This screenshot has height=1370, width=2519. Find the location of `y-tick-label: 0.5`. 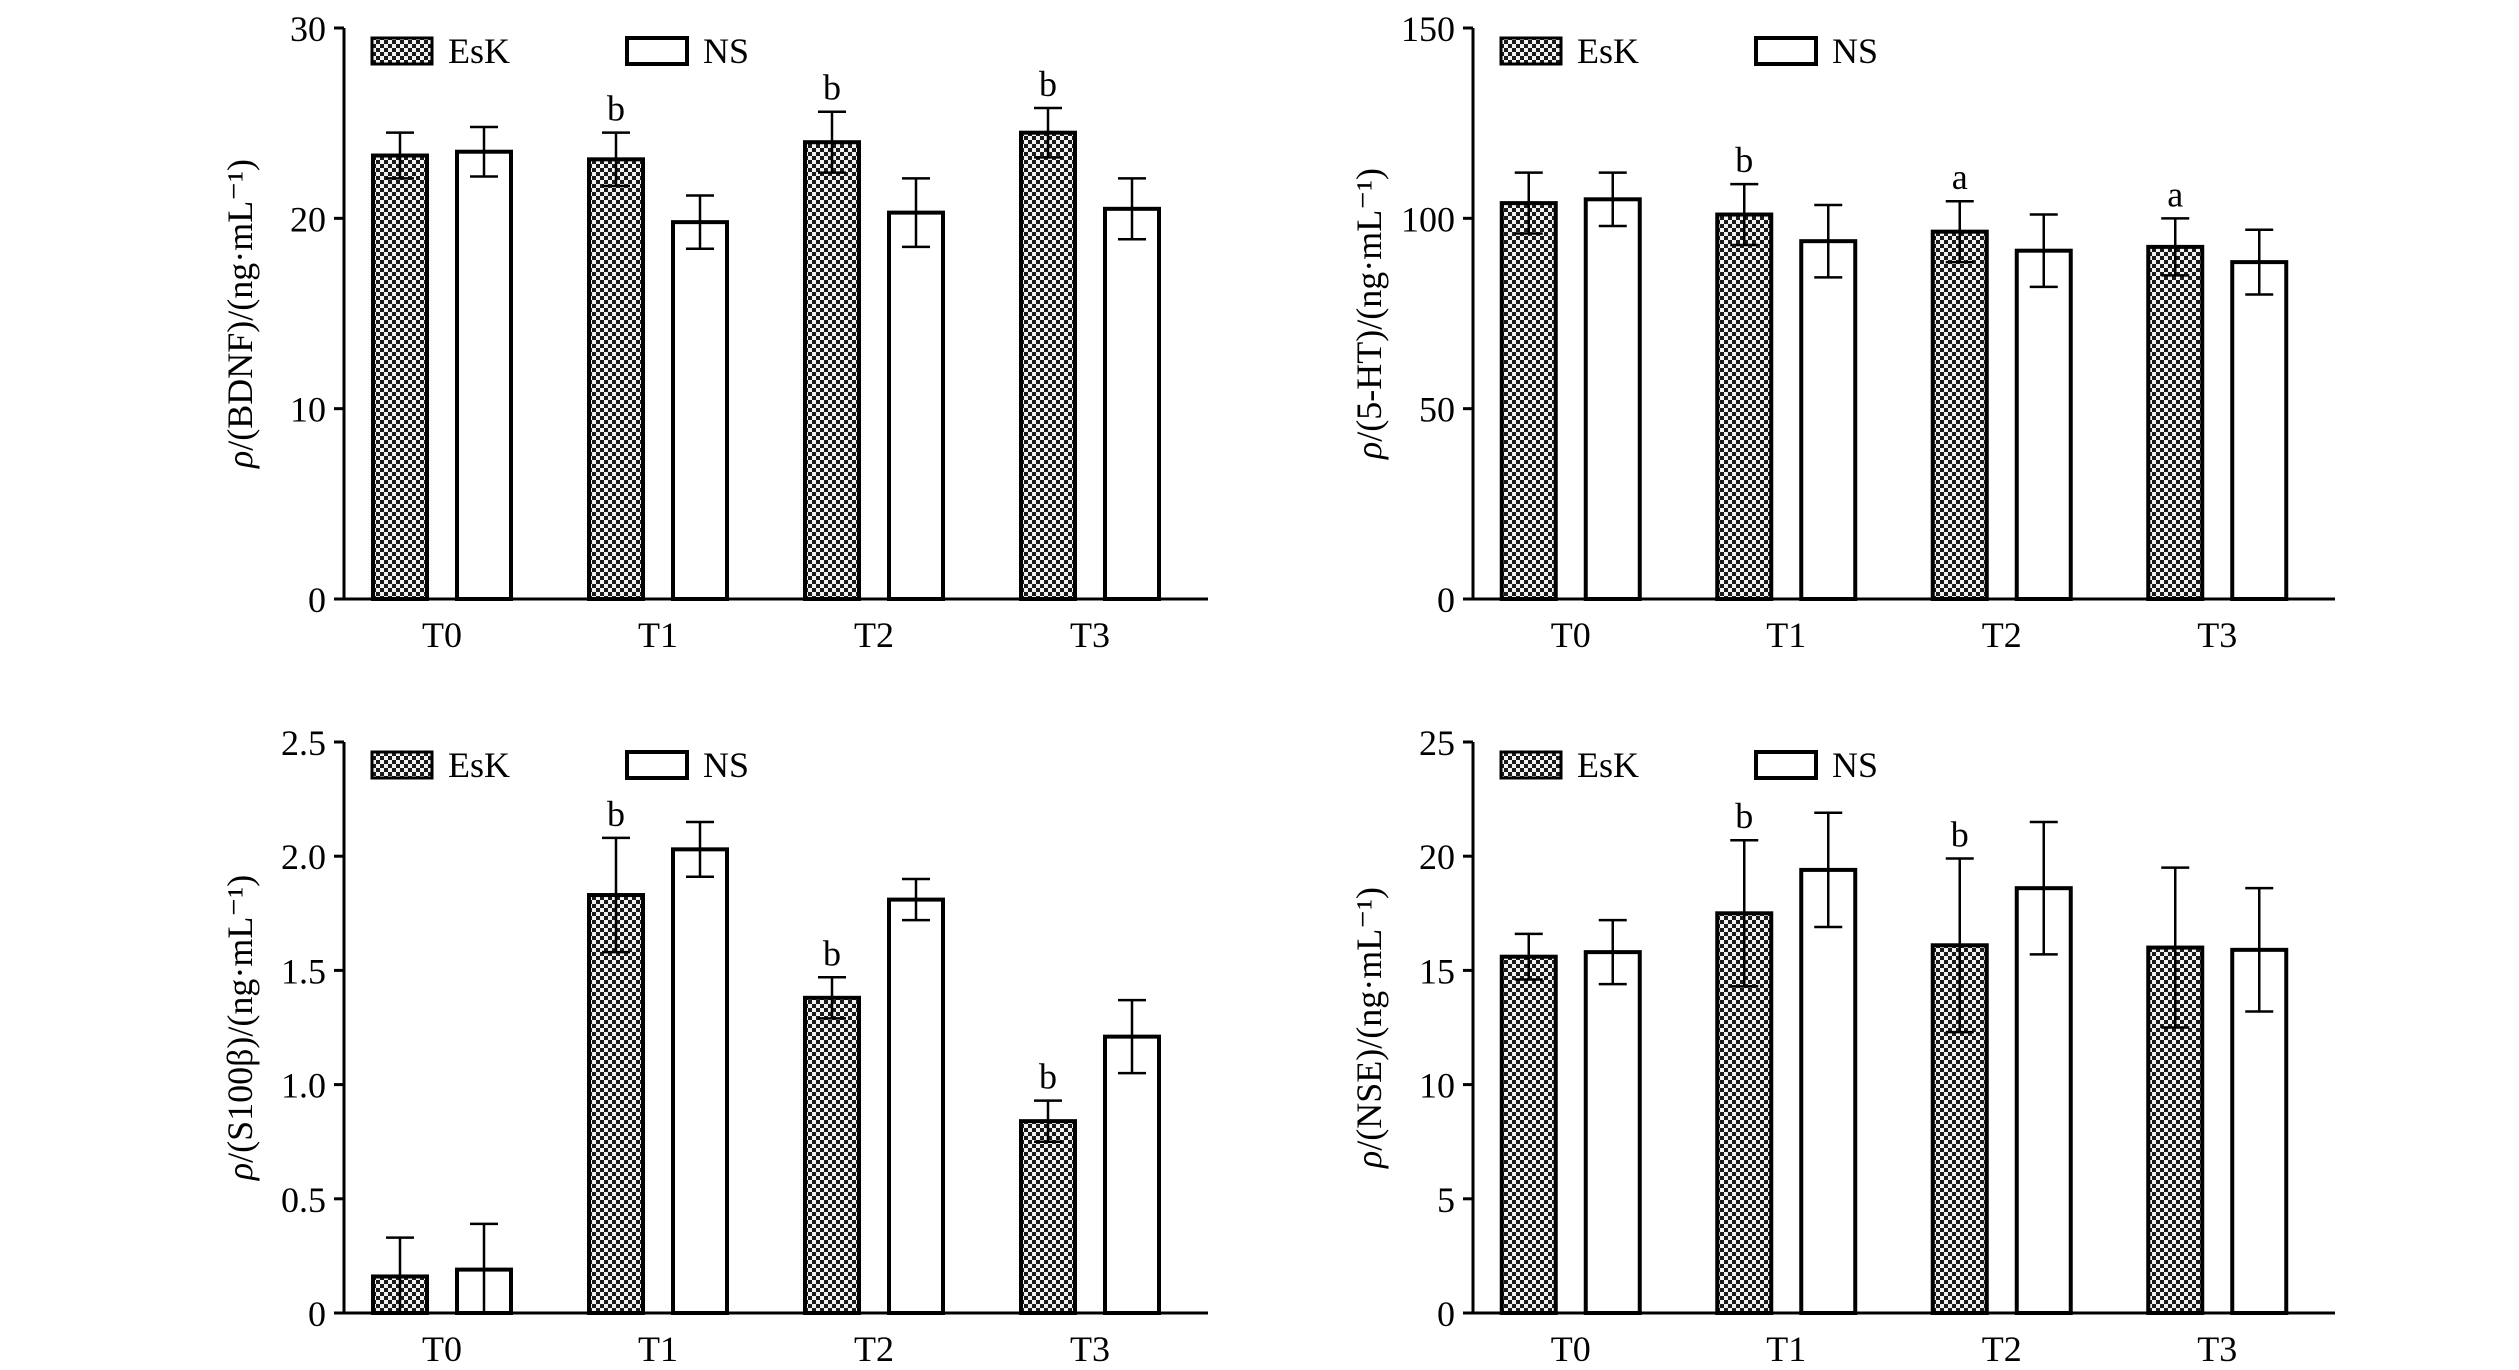

y-tick-label: 0.5 is located at coordinates (303, 1200).